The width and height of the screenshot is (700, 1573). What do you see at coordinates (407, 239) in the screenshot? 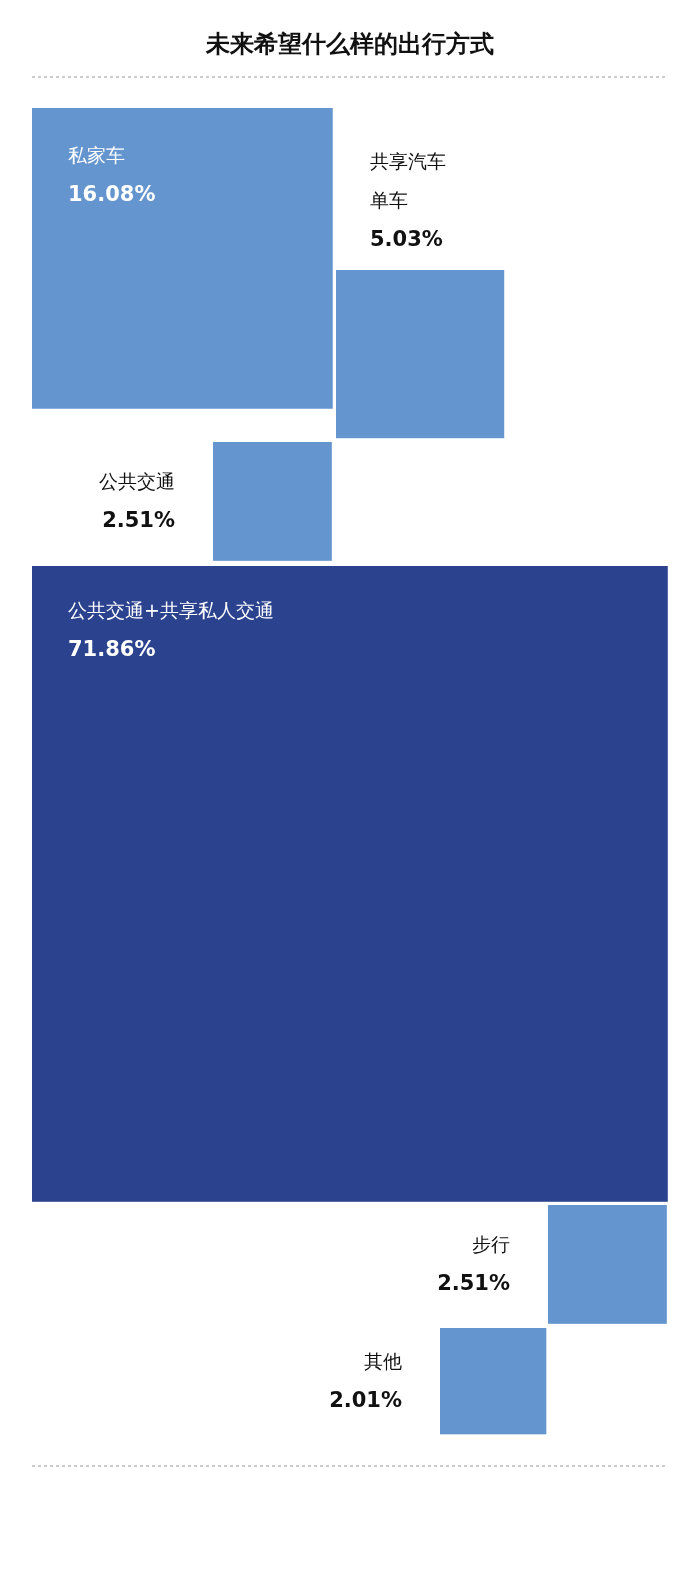
I see `data-label: 5.03%` at bounding box center [407, 239].